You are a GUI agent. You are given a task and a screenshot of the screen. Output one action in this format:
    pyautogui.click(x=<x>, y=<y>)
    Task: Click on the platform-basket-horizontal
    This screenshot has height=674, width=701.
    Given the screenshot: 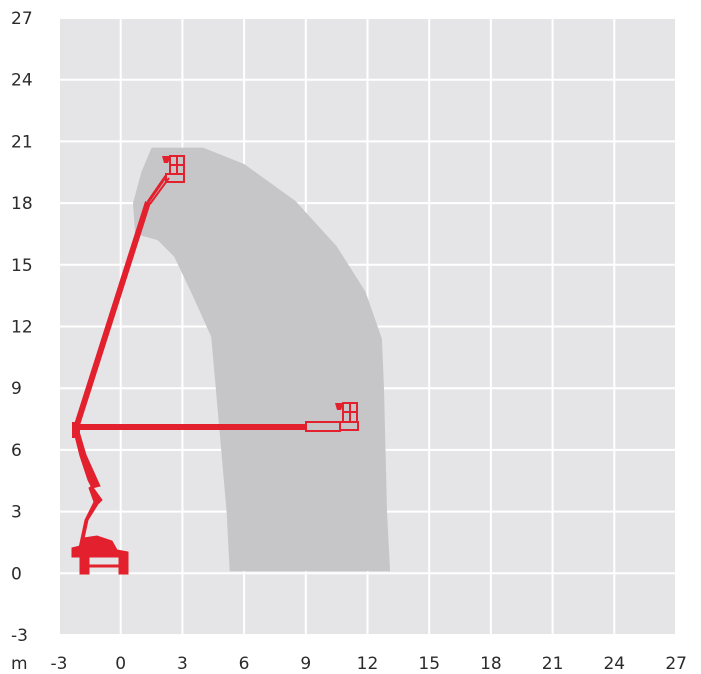 What is the action you would take?
    pyautogui.click(x=349, y=416)
    